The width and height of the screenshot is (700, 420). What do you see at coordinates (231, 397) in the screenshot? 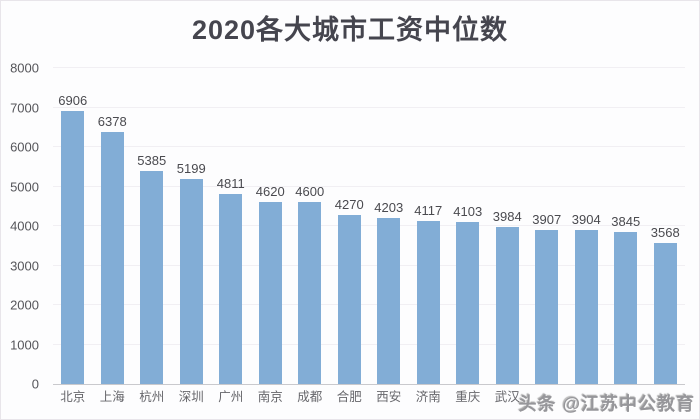
I see `x-tick-label: 广州` at bounding box center [231, 397].